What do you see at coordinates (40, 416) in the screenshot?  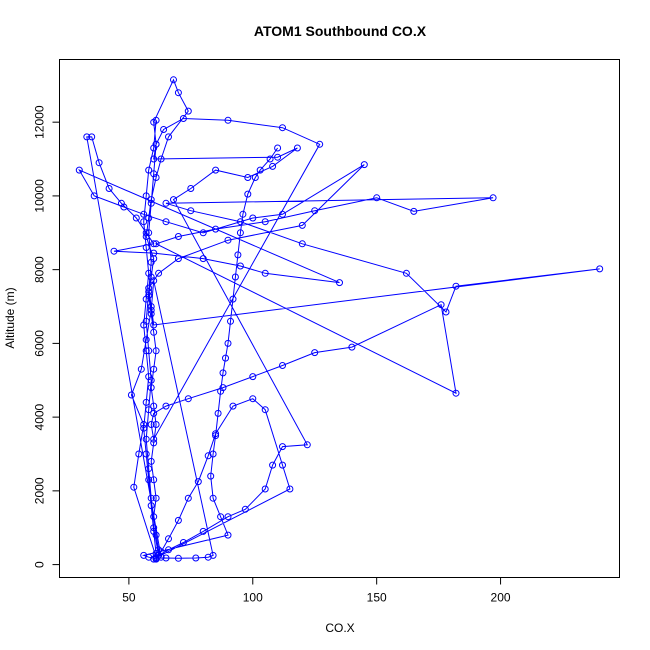 I see `y-tick-label: 4000` at bounding box center [40, 416].